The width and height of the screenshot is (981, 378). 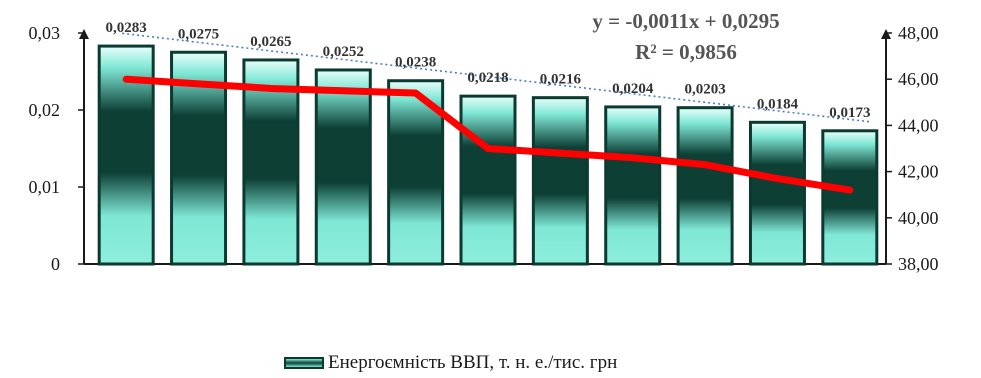 What do you see at coordinates (849, 113) in the screenshot?
I see `data-label: 0,0173` at bounding box center [849, 113].